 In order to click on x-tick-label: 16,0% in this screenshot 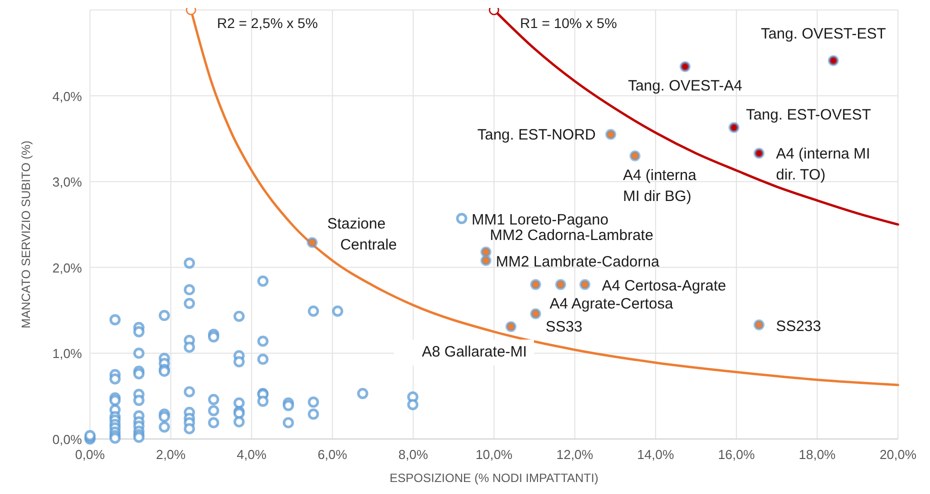, I will do `click(737, 454)`.